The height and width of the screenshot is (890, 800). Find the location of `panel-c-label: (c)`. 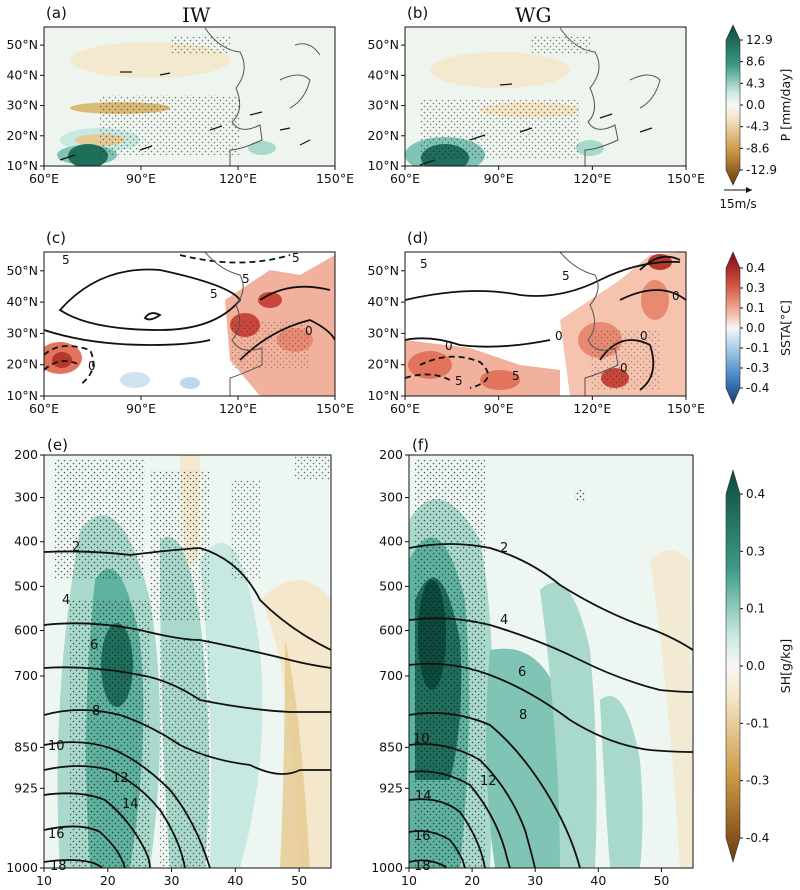

panel-c-label: (c) is located at coordinates (56, 238).